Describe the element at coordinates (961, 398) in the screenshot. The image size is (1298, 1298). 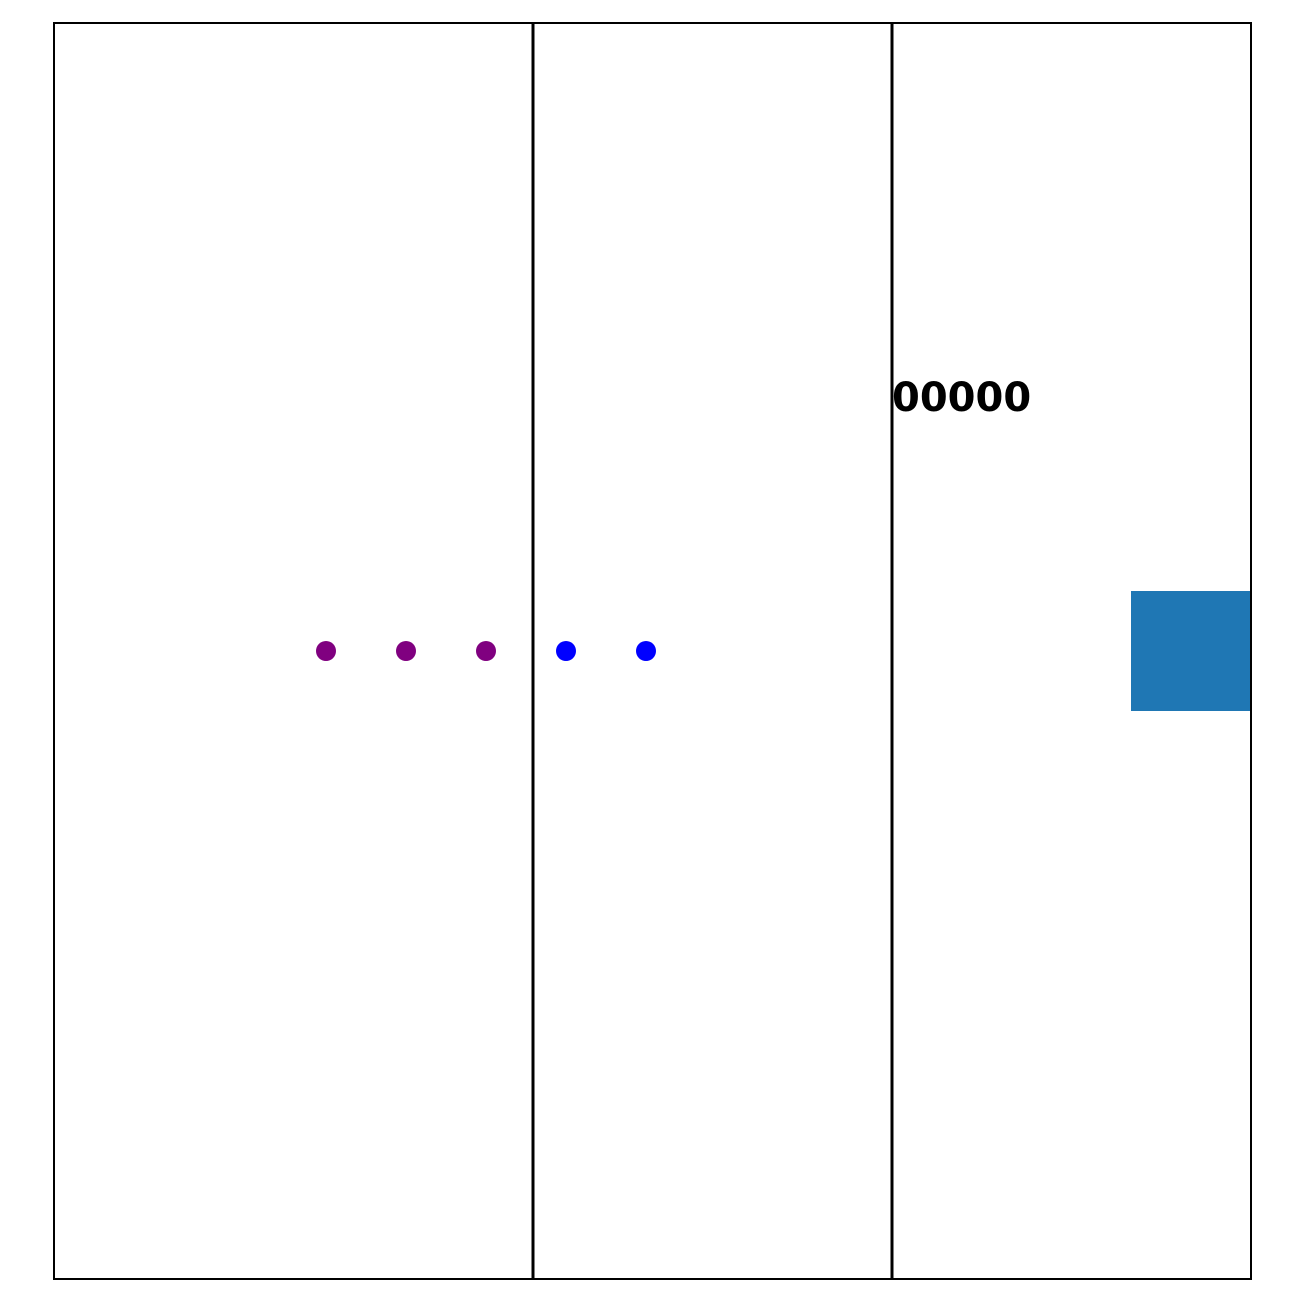
I see `score-display: 00000` at that location.